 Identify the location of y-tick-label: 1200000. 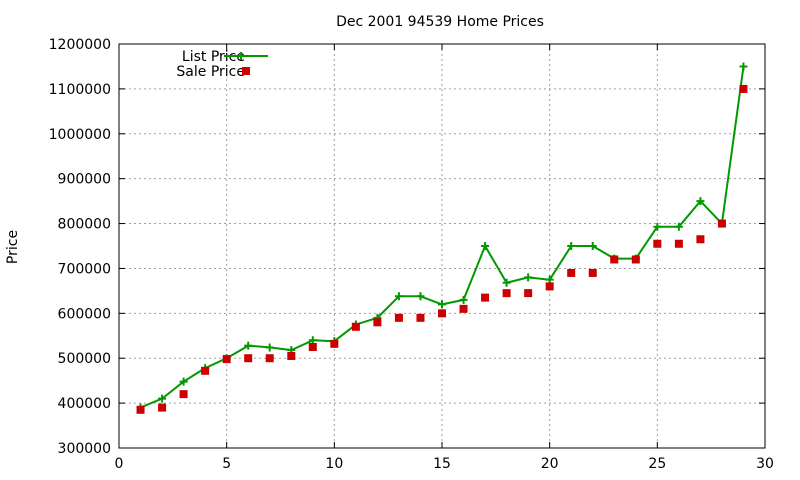
(80, 45).